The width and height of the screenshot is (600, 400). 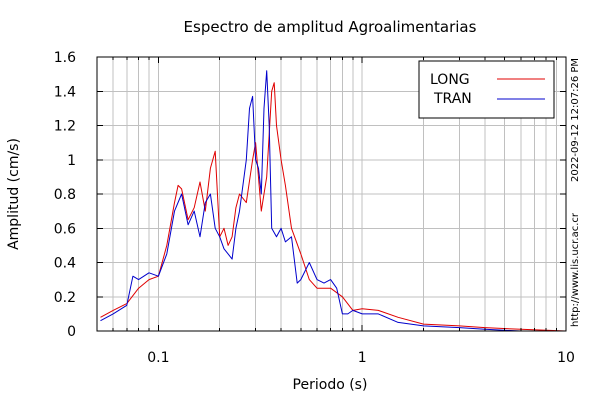 I want to click on y-tick-label: 1.6, so click(x=65, y=58).